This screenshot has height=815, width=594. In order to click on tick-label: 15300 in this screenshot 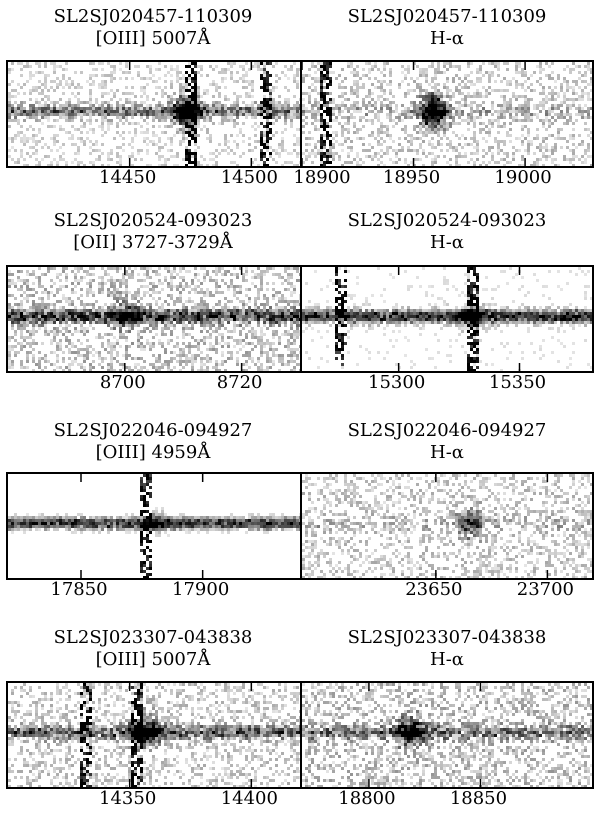, I will do `click(397, 382)`.